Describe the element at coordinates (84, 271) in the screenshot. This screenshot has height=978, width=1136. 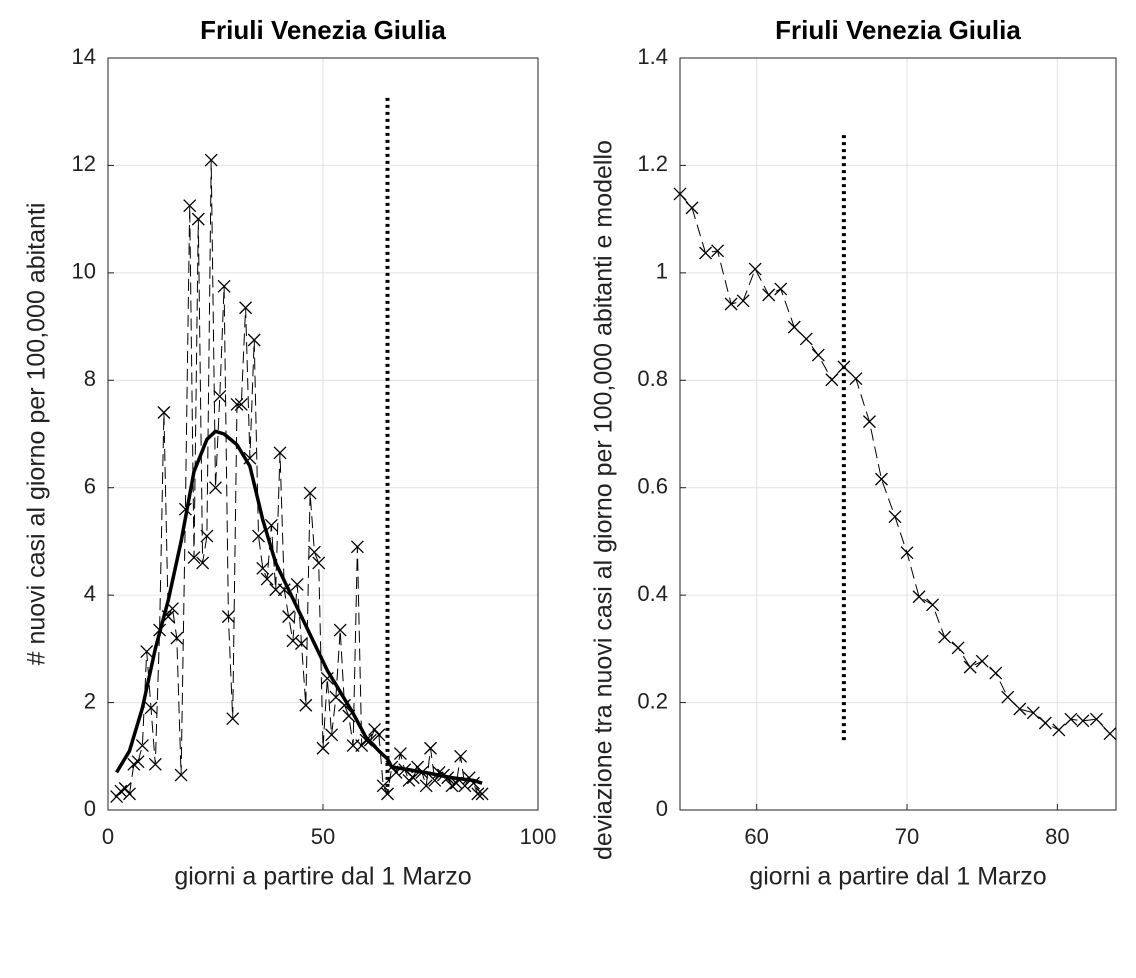
I see `y-tick-label: 10` at that location.